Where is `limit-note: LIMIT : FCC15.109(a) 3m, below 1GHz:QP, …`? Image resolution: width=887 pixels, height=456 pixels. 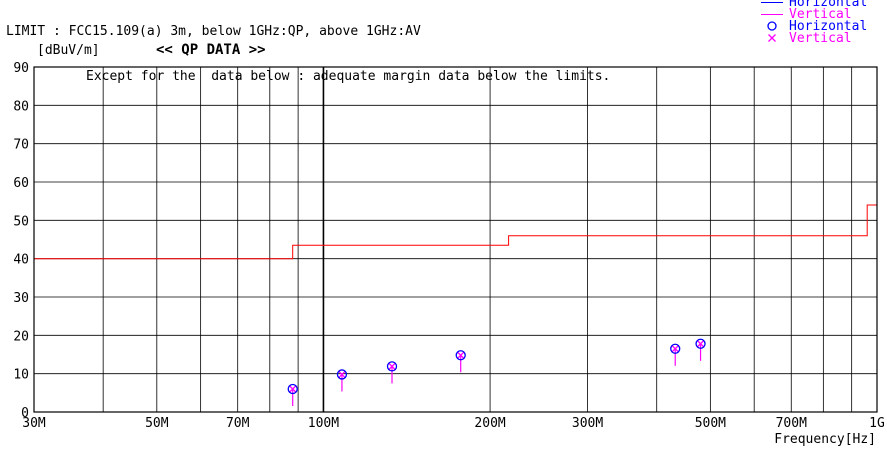
limit-note: LIMIT : FCC15.109(a) 3m, below 1GHz:QP, … is located at coordinates (213, 31).